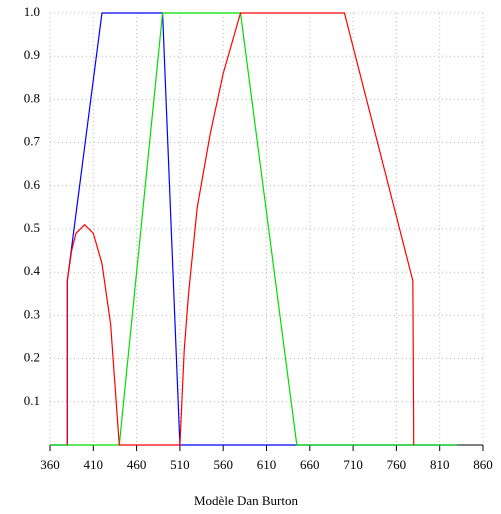 The image size is (501, 514). What do you see at coordinates (32, 400) in the screenshot?
I see `y-tick-label: 0.1` at bounding box center [32, 400].